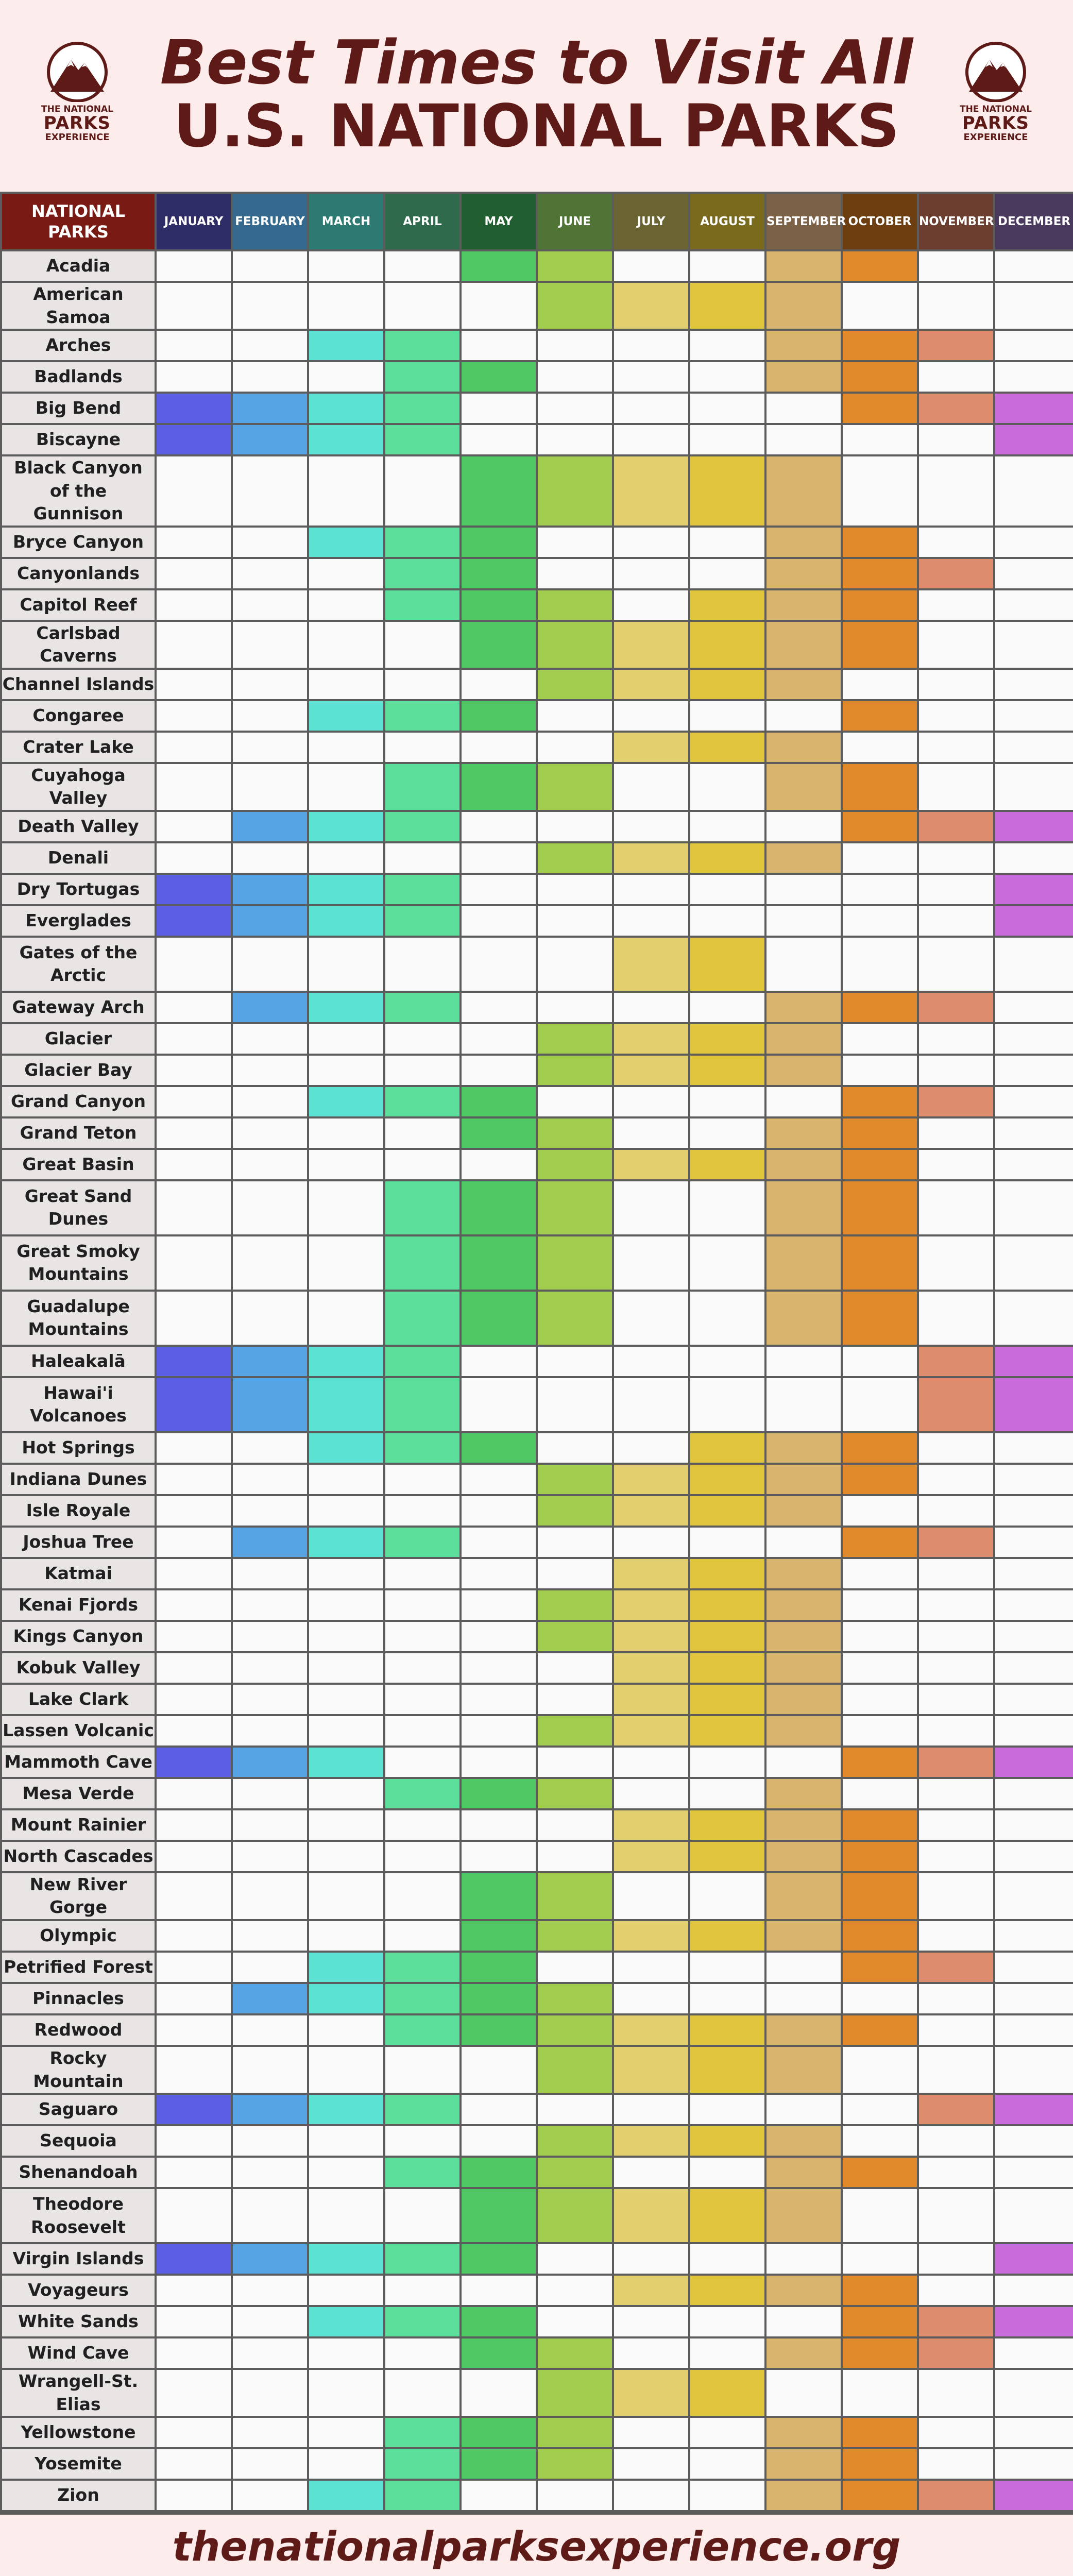 The height and width of the screenshot is (2576, 1073). I want to click on park-name: North Cascades, so click(78, 1856).